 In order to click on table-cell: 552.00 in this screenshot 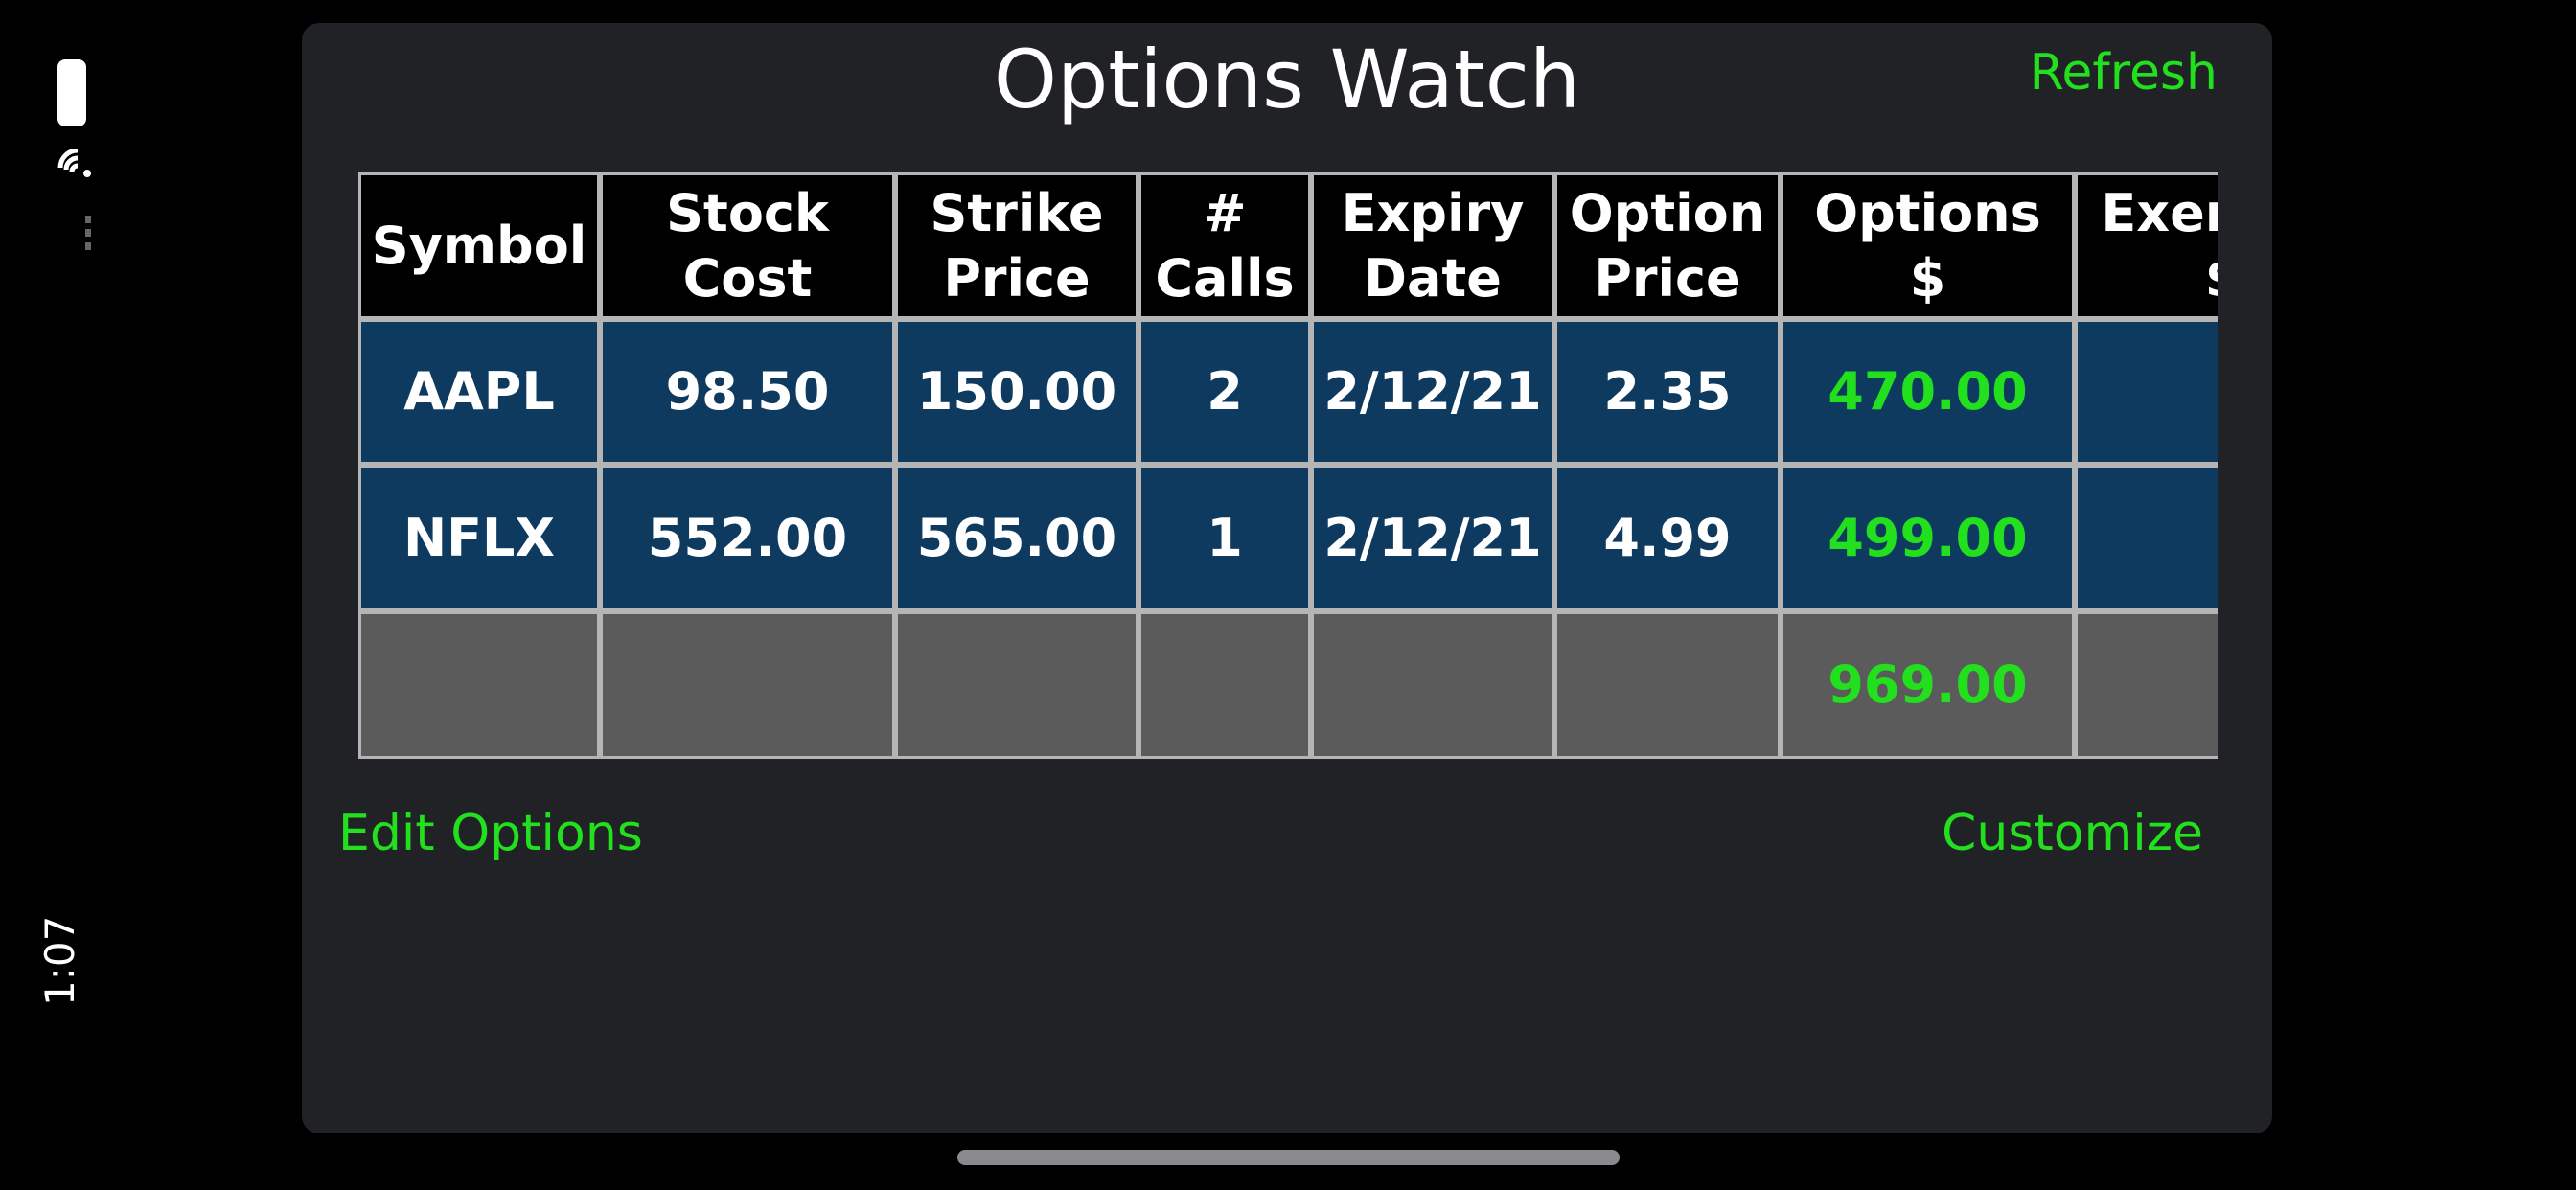, I will do `click(747, 538)`.